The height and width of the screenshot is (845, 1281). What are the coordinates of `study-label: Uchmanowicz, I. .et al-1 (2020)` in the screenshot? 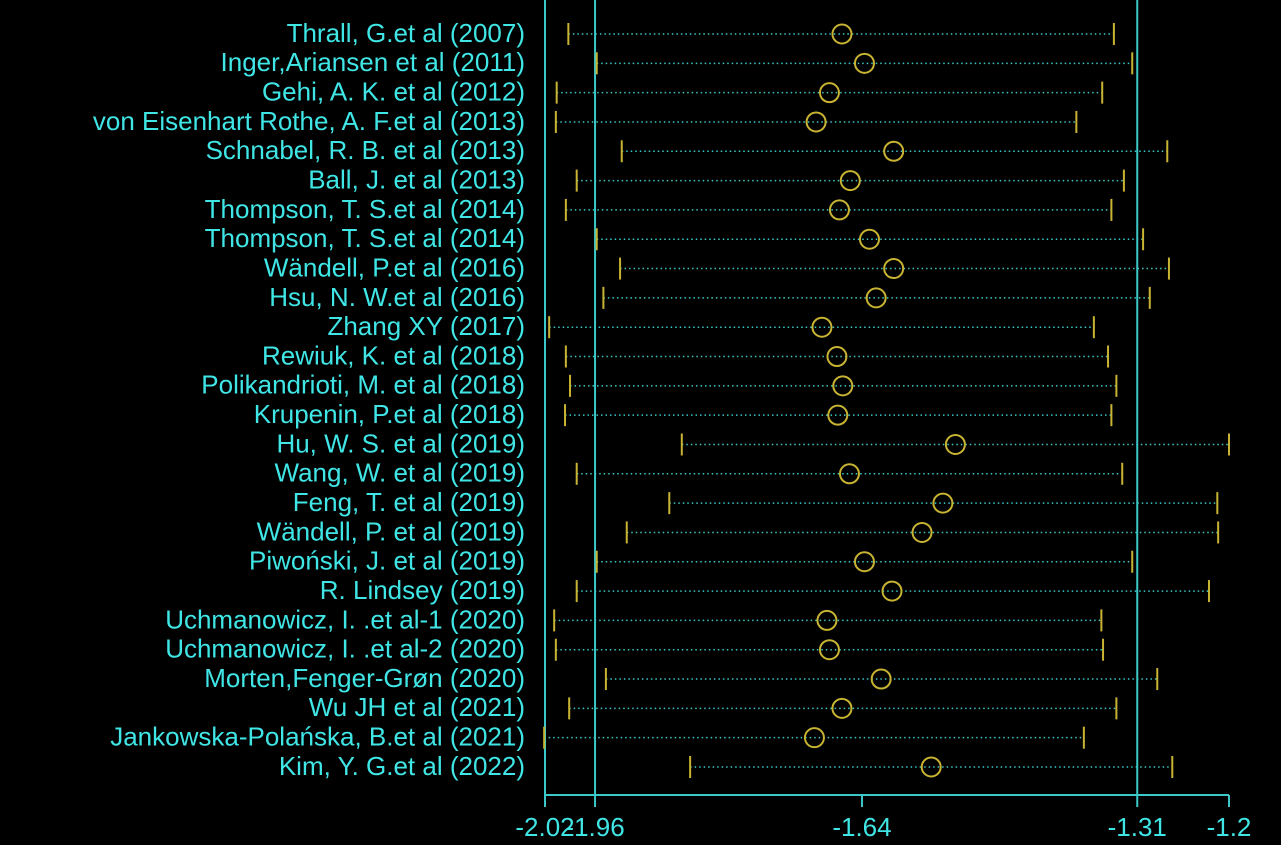 It's located at (345, 619).